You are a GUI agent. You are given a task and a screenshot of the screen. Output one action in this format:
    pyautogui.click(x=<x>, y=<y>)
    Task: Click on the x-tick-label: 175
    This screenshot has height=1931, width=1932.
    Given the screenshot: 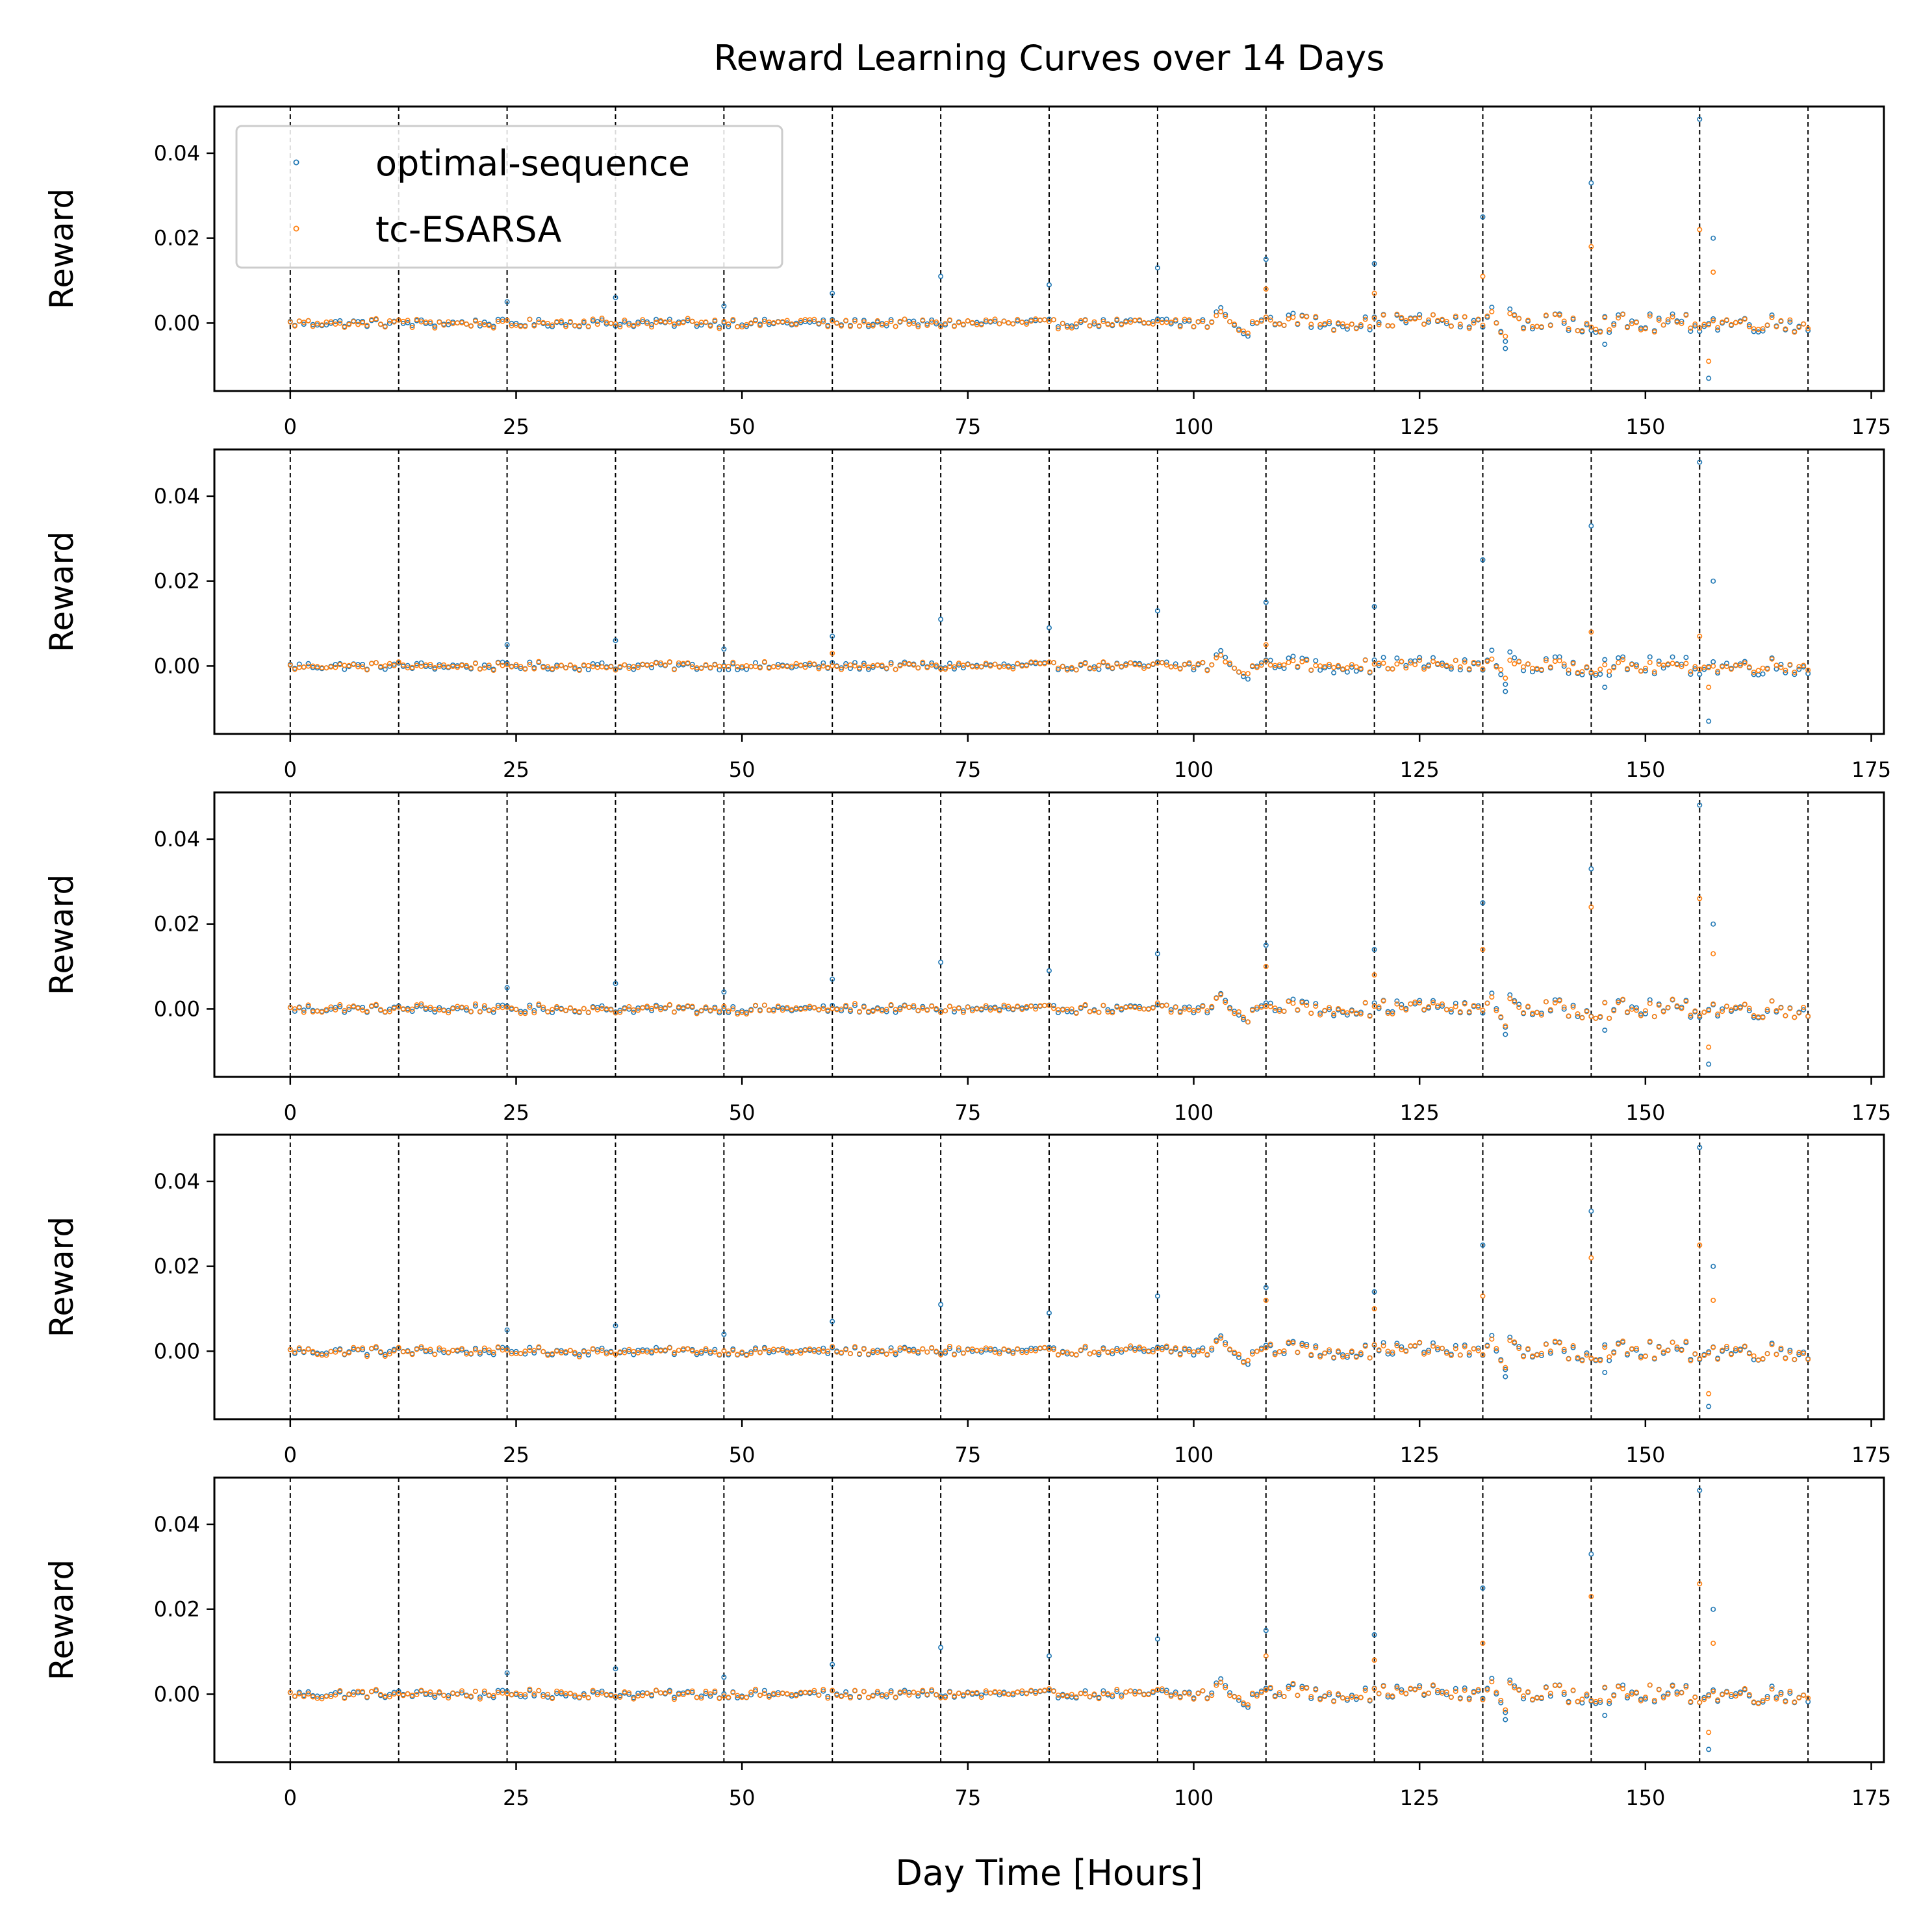 What is the action you would take?
    pyautogui.click(x=1871, y=1798)
    